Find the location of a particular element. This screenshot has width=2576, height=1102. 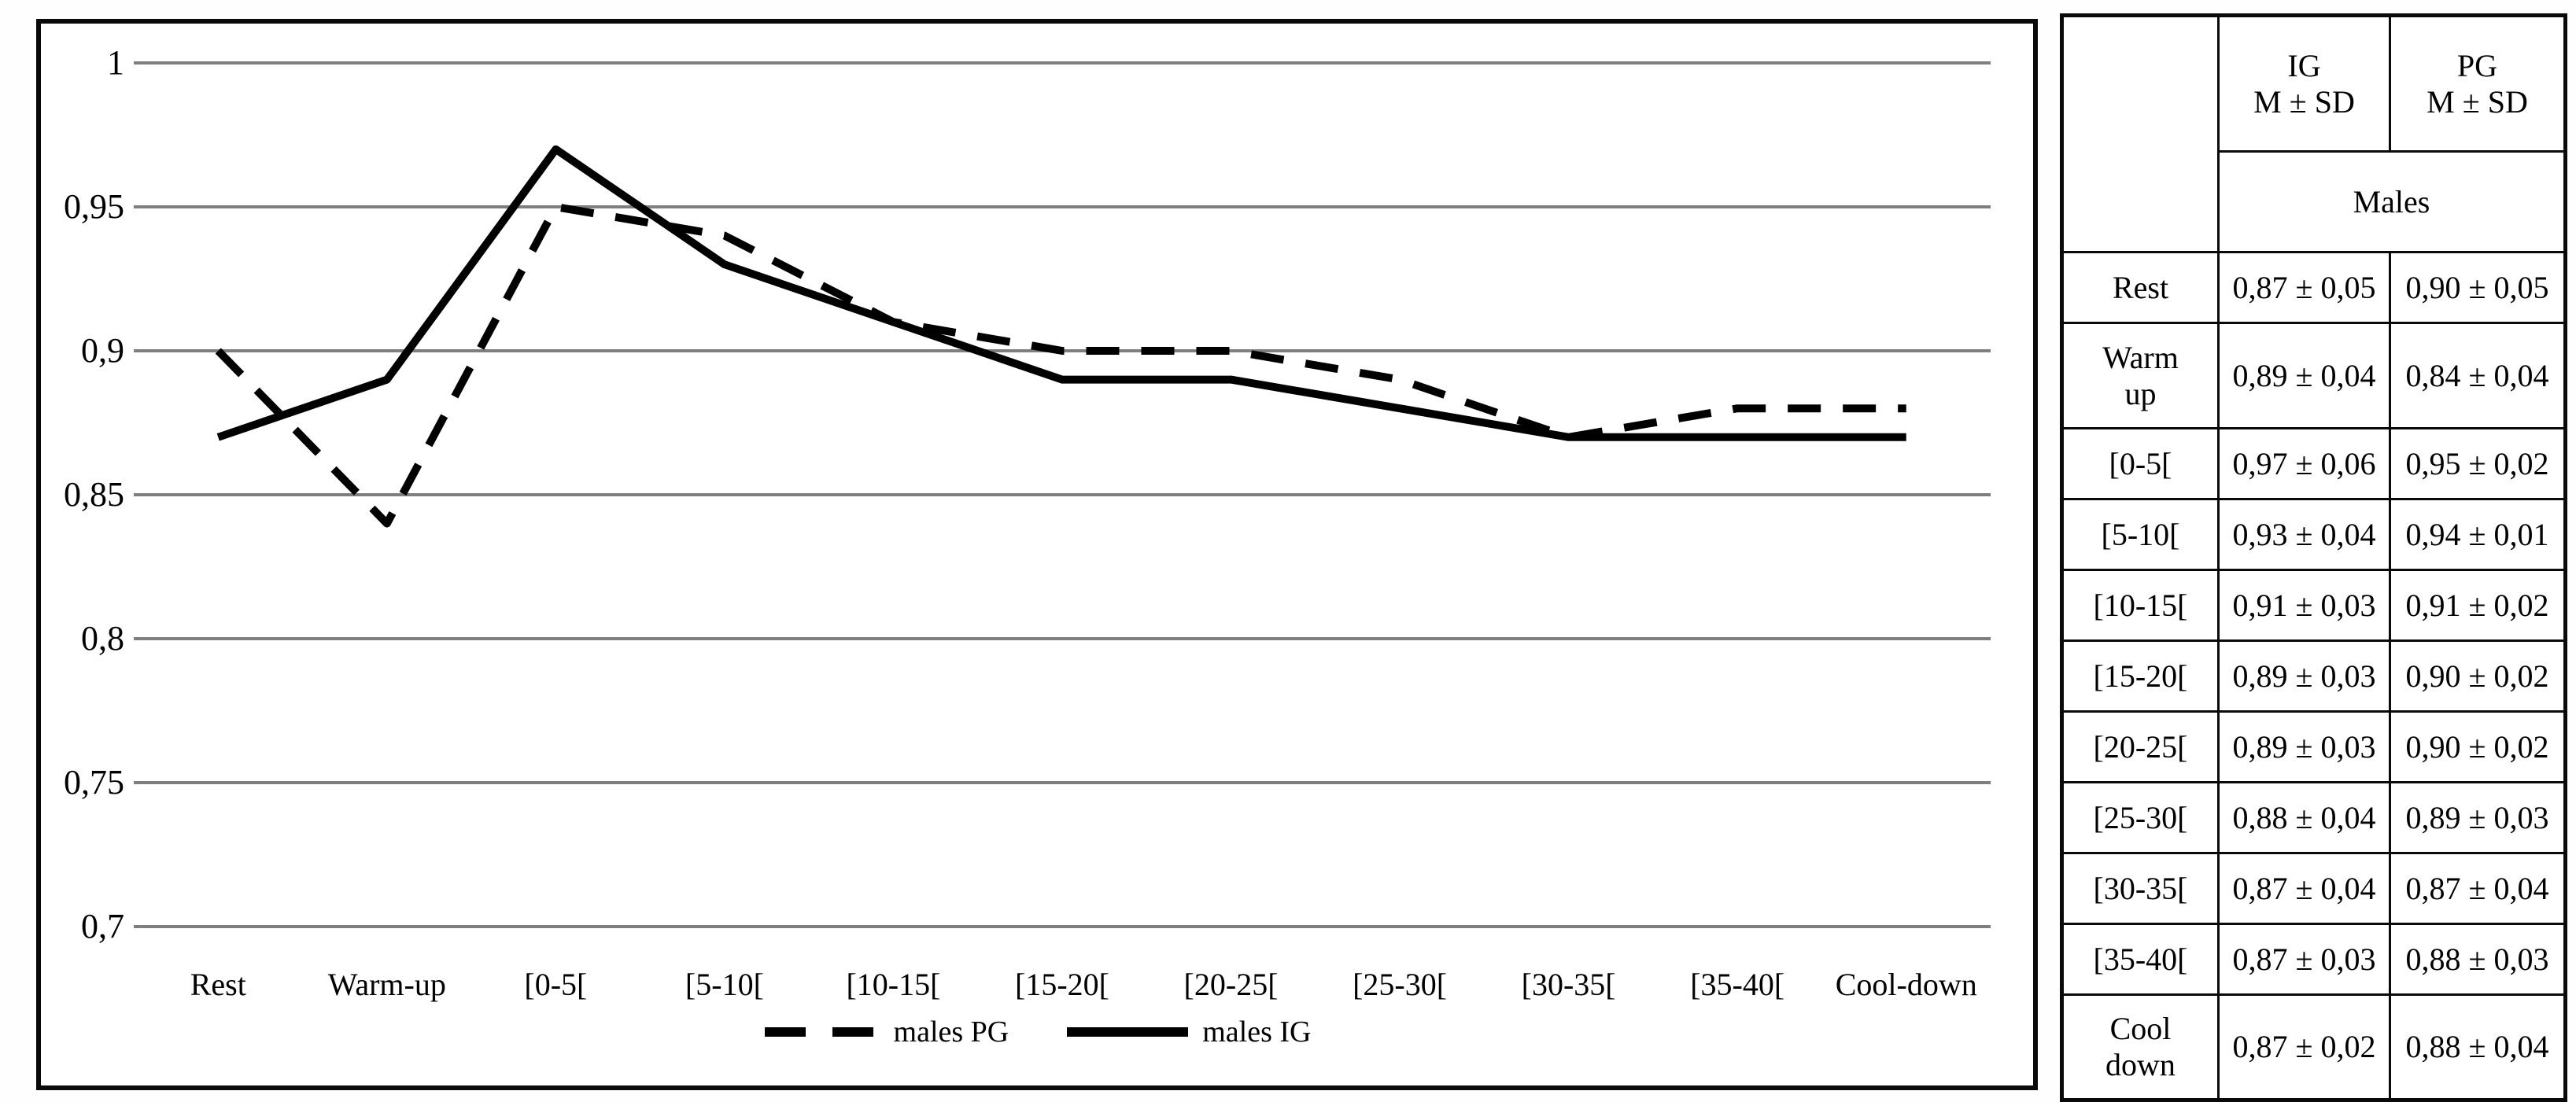

value-cell-ig: 0,97 ± 0,06 is located at coordinates (2304, 463).